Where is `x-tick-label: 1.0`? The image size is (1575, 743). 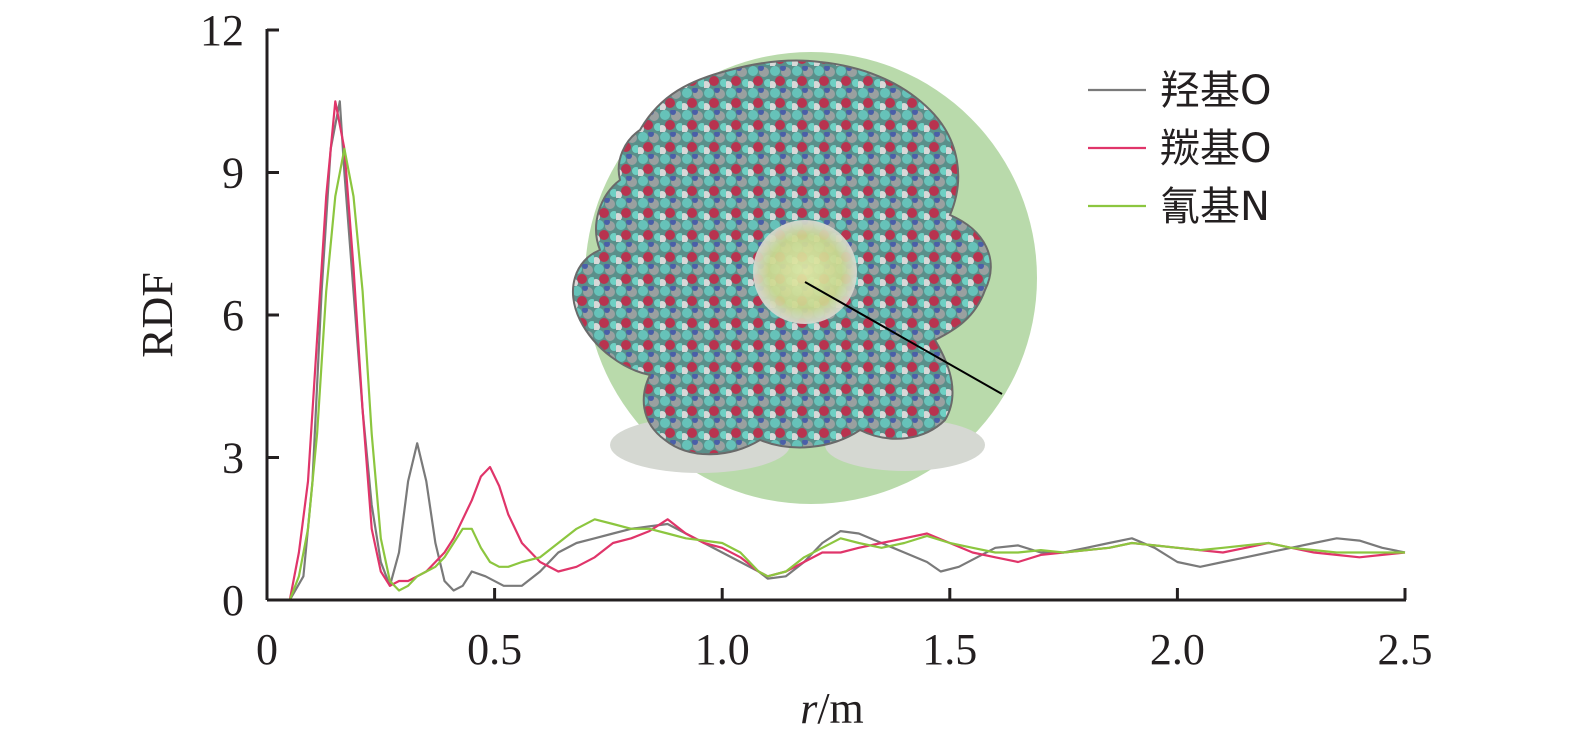
x-tick-label: 1.0 is located at coordinates (722, 649).